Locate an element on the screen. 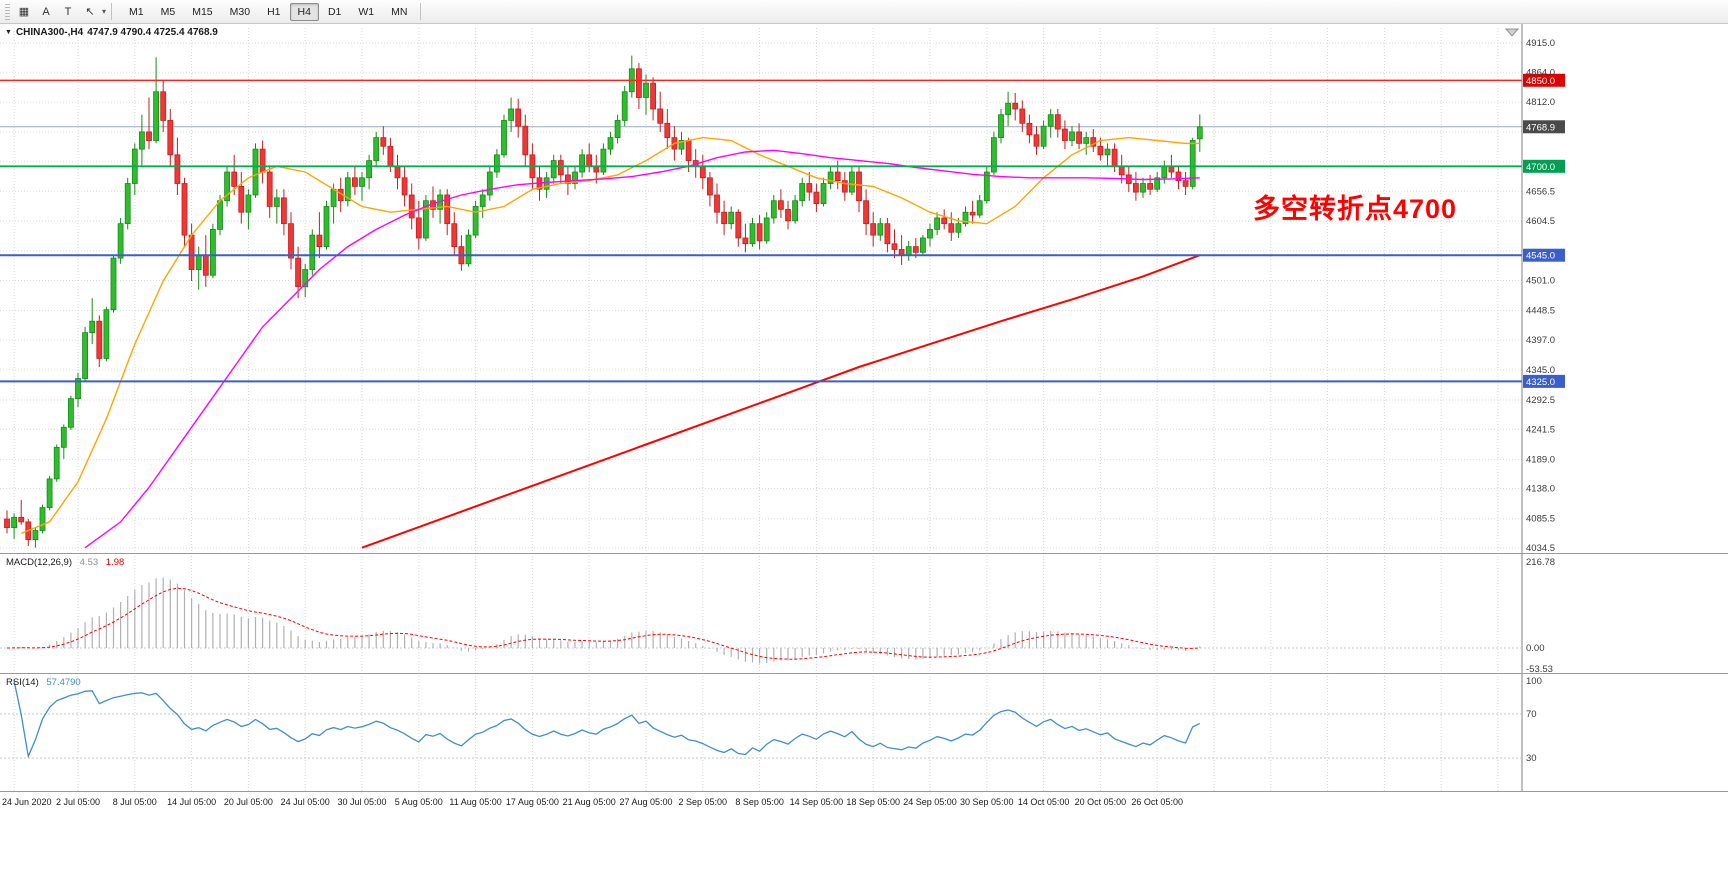 The width and height of the screenshot is (1728, 893). timeframe-m15: M15 is located at coordinates (202, 11).